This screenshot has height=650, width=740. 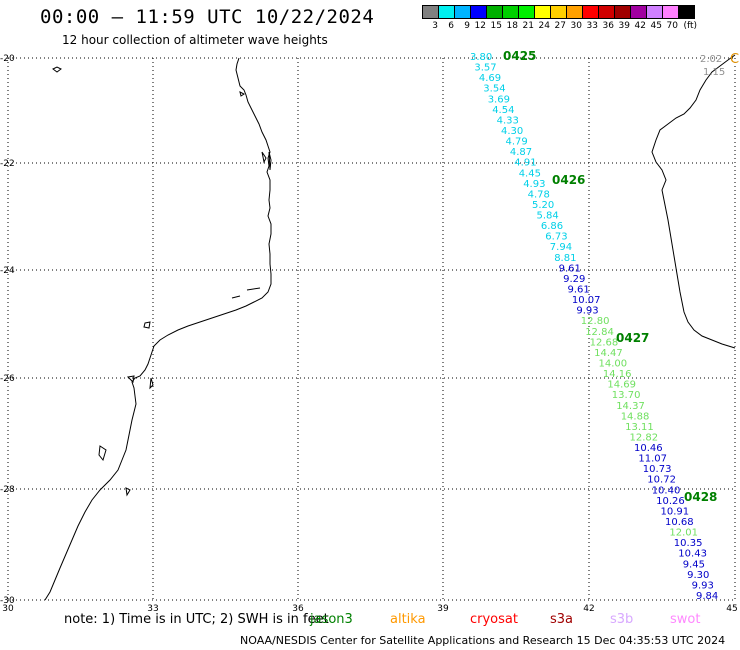 I want to click on edge-value: 2.02, so click(x=711, y=59).